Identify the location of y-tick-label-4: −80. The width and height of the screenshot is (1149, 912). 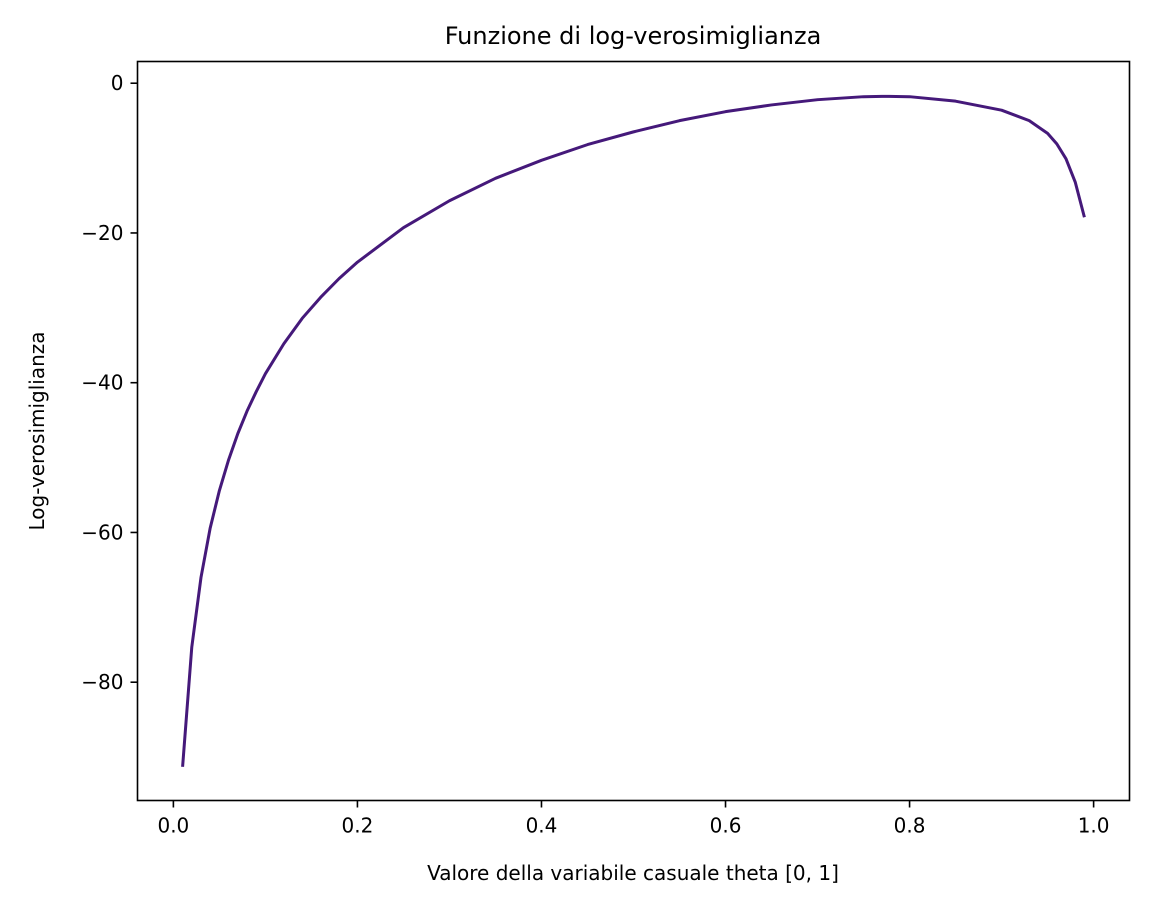
(102, 682).